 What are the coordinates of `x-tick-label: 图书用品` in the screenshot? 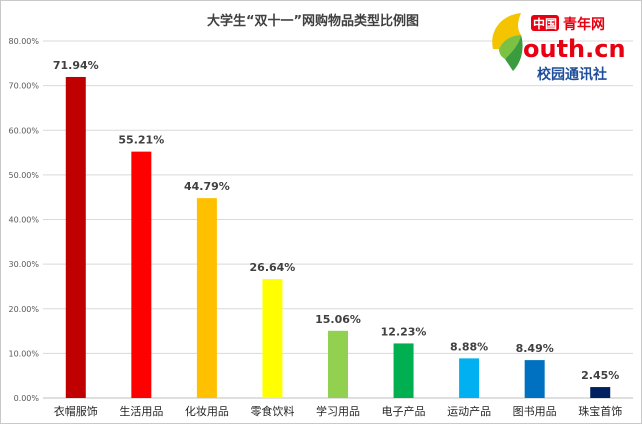 It's located at (535, 411).